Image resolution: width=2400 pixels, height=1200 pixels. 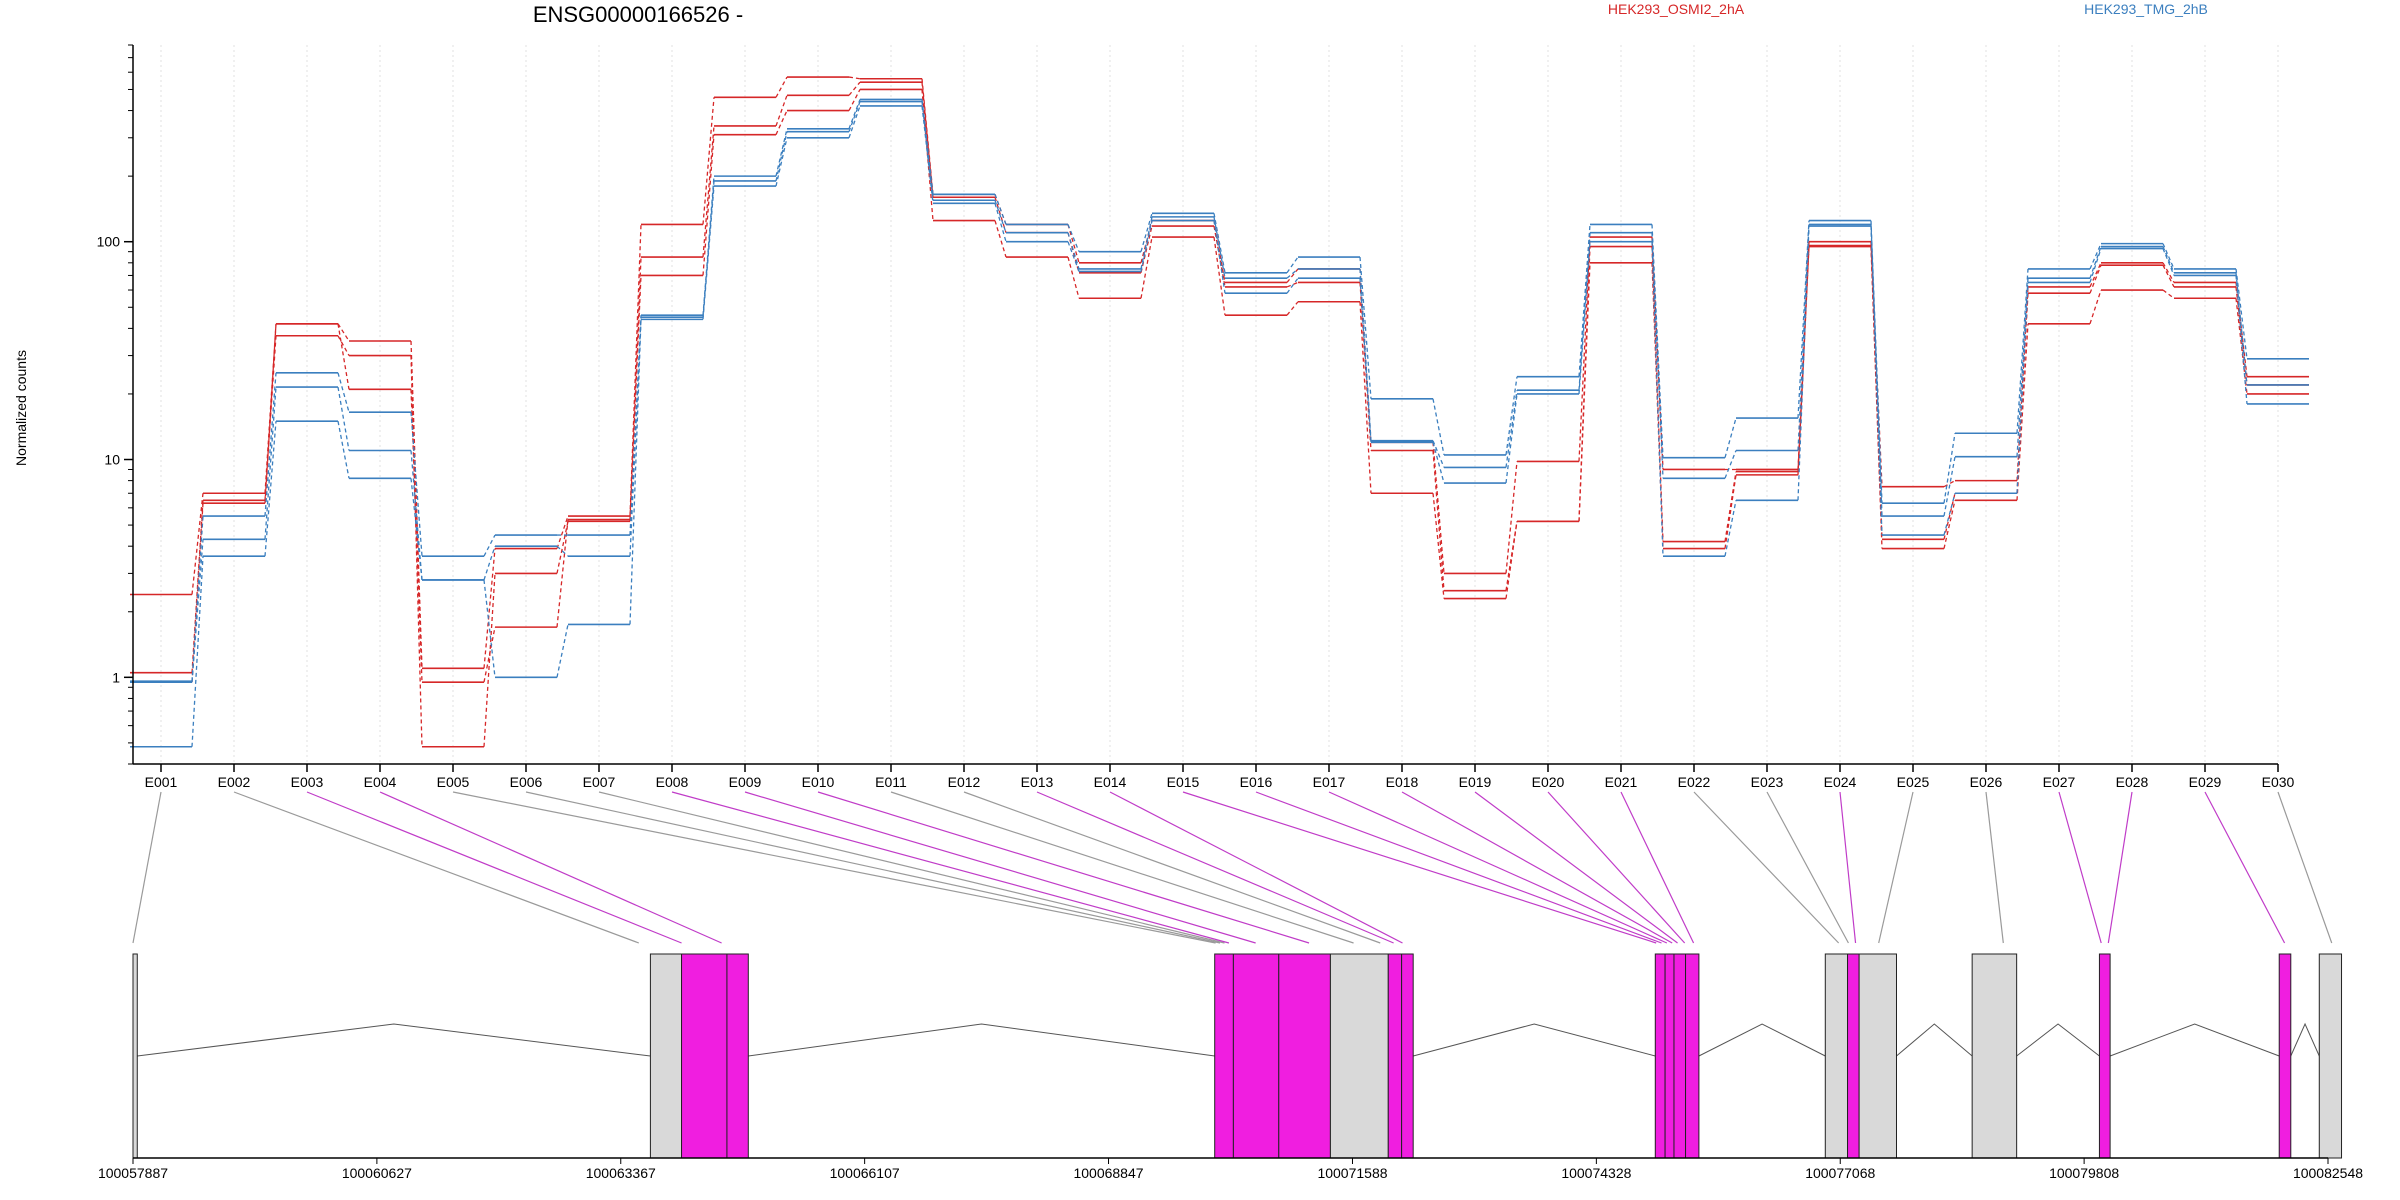 I want to click on series-4-connector-e023, so click(x=1803, y=337).